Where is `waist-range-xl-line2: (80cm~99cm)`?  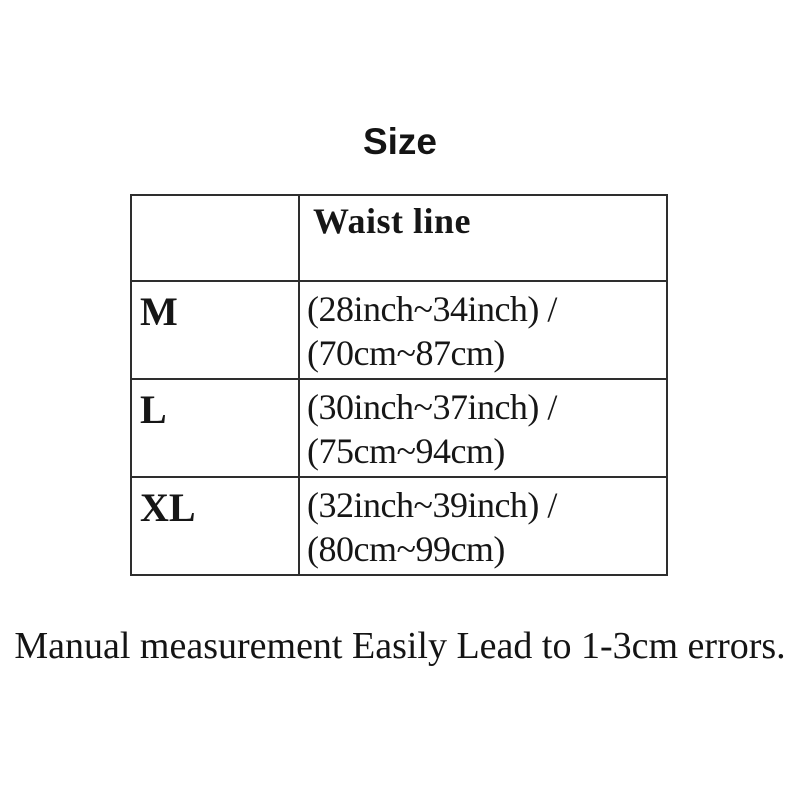 waist-range-xl-line2: (80cm~99cm) is located at coordinates (406, 549).